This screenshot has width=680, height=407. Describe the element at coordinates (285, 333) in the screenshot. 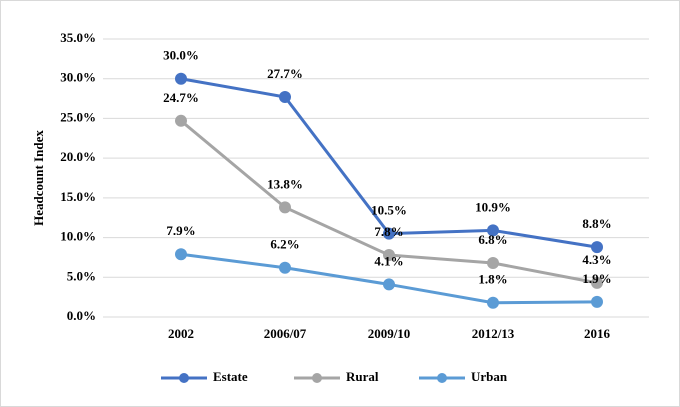

I see `x-tick-label: 2006/07` at that location.